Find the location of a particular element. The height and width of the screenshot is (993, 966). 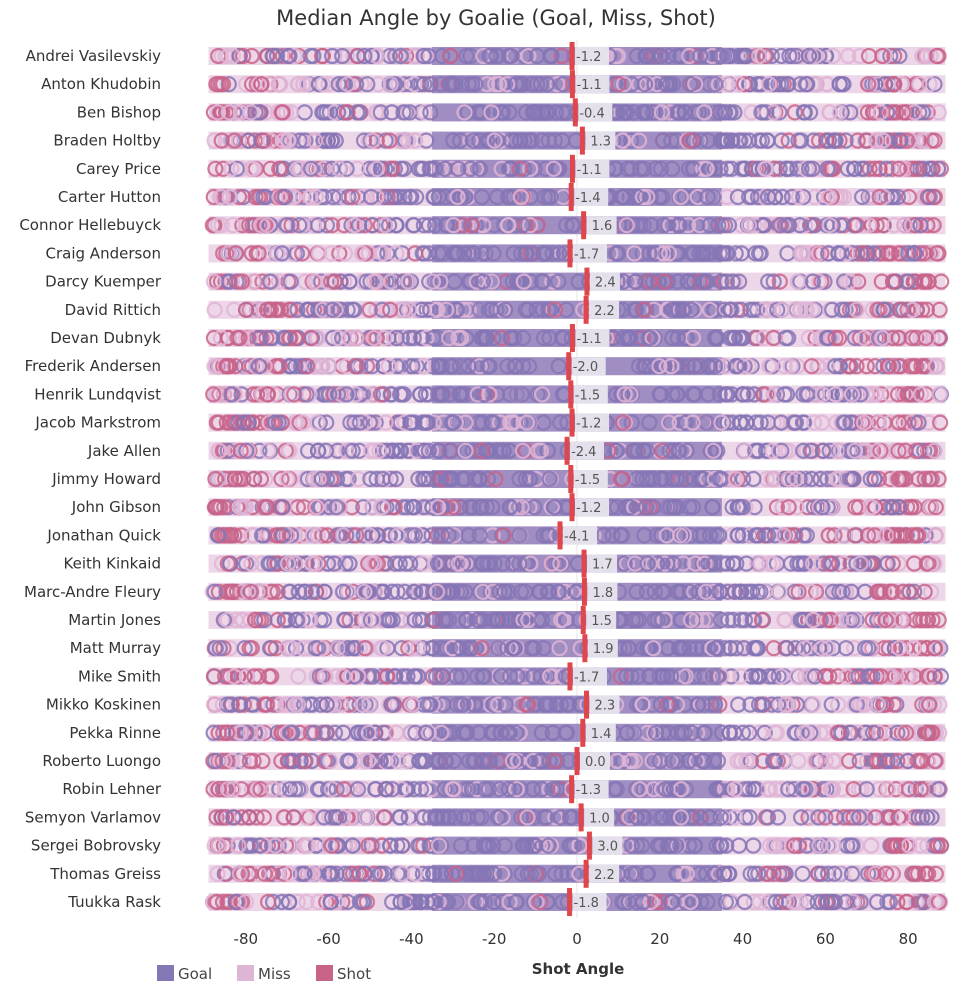

goalie-row: Ben Bishop -0.4 is located at coordinates (512, 112).